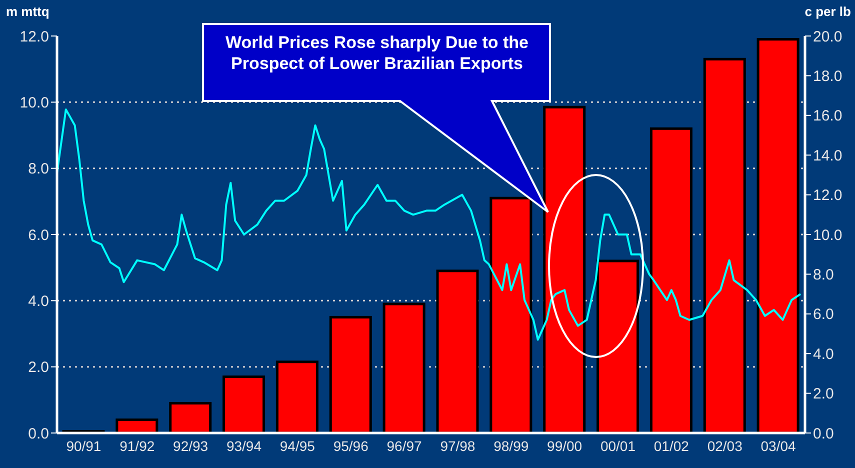 The width and height of the screenshot is (855, 468). Describe the element at coordinates (672, 446) in the screenshot. I see `x-tick-label: 01/02` at that location.